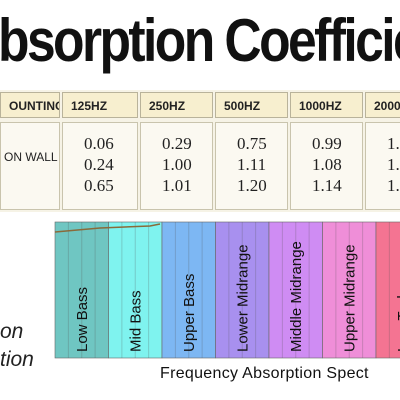 The width and height of the screenshot is (400, 400). What do you see at coordinates (99, 143) in the screenshot?
I see `value: 0.06` at bounding box center [99, 143].